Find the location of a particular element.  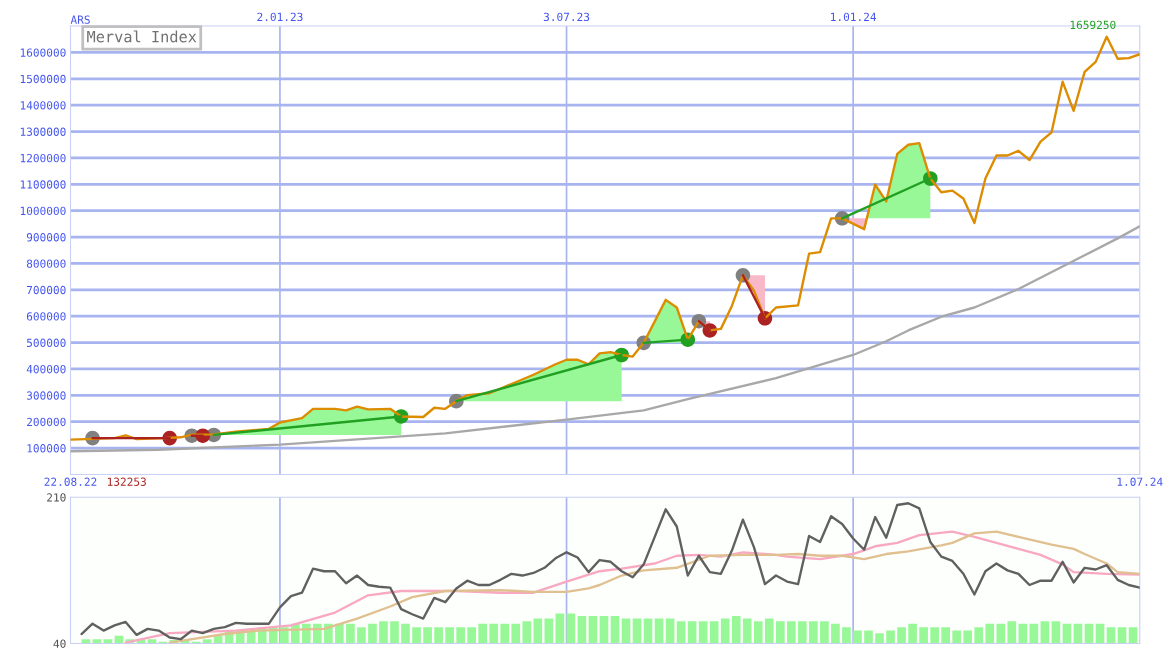

x2-tick-label: 1.01.24 is located at coordinates (854, 17).